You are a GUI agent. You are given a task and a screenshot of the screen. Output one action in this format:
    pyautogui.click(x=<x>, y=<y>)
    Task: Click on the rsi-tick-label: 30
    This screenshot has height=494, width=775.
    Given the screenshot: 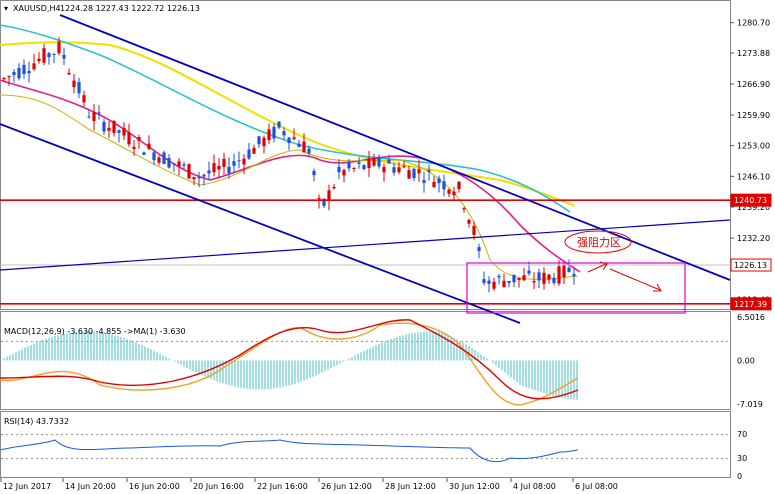 What is the action you would take?
    pyautogui.click(x=742, y=458)
    